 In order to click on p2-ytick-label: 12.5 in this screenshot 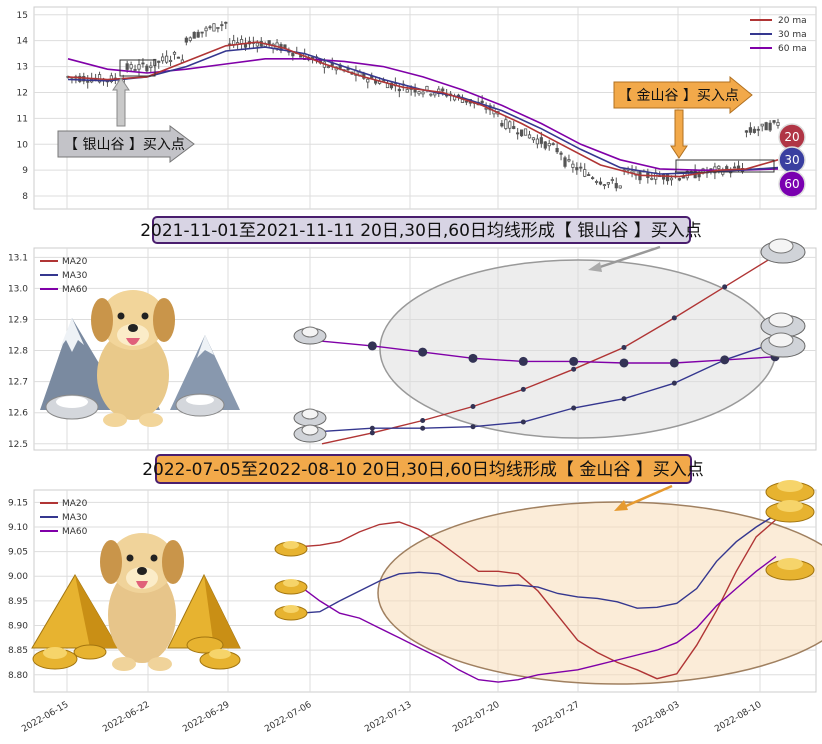, I will do `click(18, 445)`.